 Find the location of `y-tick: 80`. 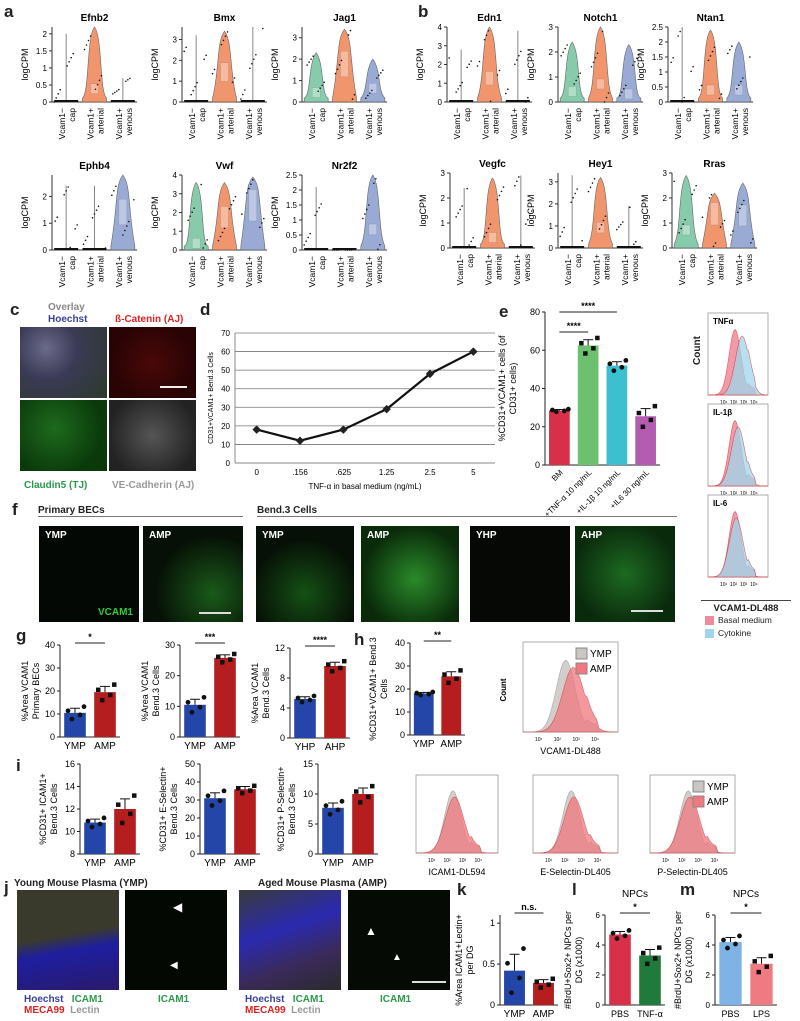

y-tick: 80 is located at coordinates (535, 312).